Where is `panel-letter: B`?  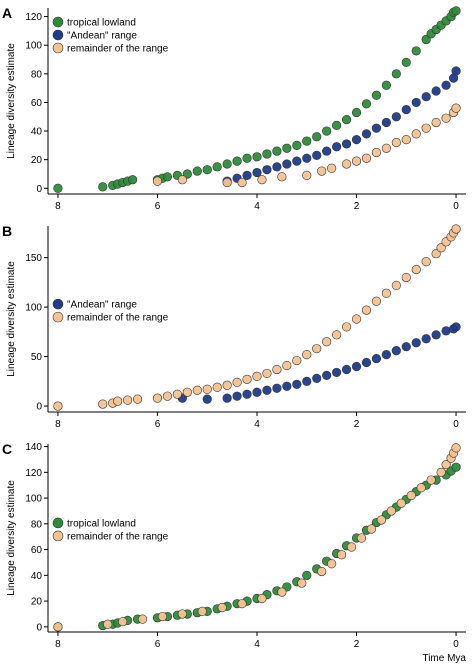
panel-letter: B is located at coordinates (7, 231).